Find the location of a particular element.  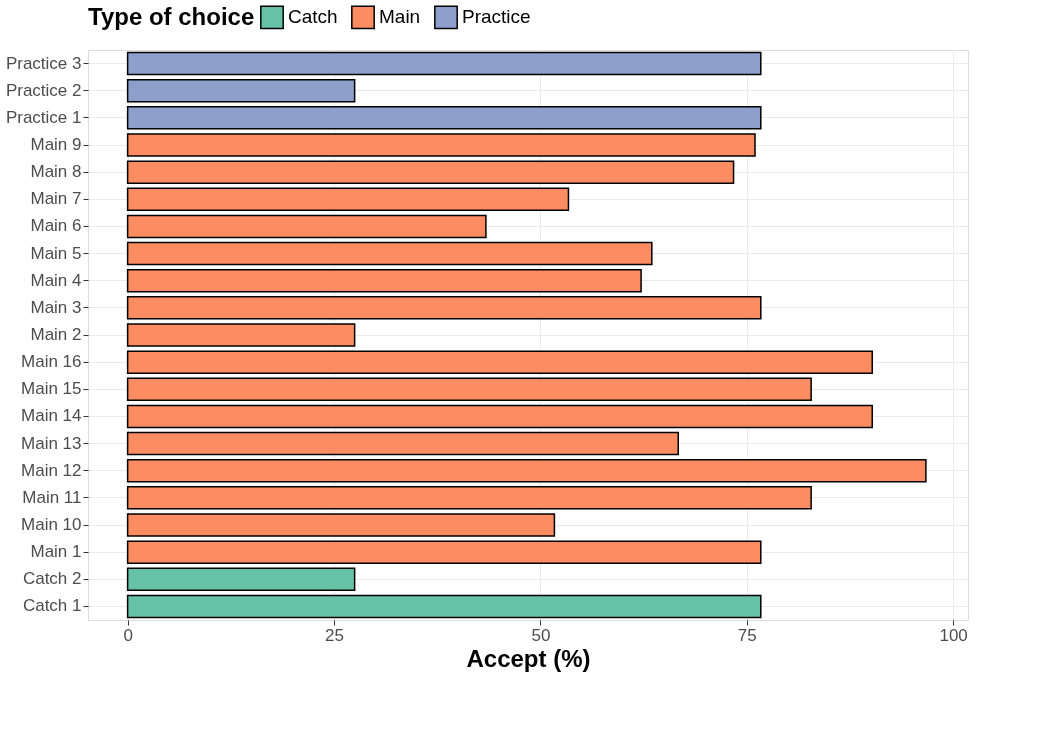

y-tick-label: Catch 1 is located at coordinates (52, 606).